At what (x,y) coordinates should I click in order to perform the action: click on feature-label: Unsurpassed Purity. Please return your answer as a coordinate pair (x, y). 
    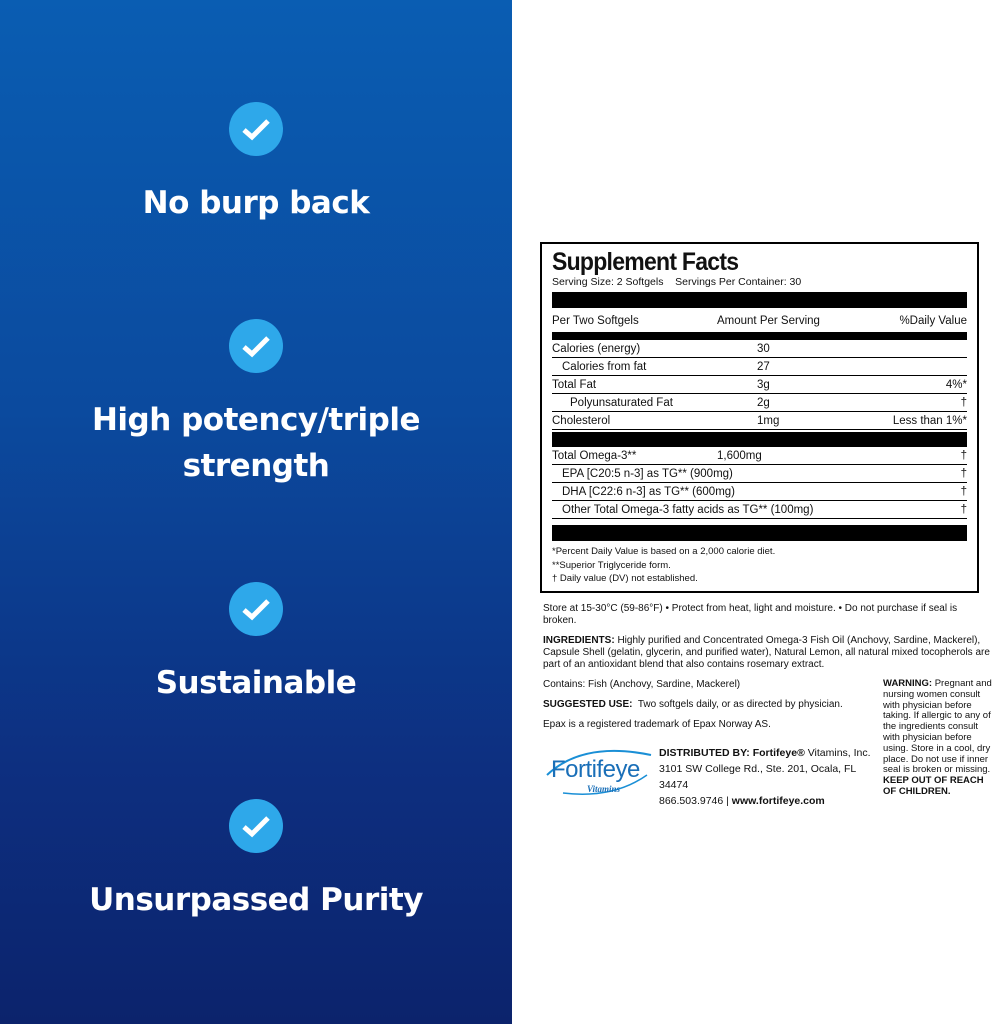
    Looking at the image, I should click on (256, 900).